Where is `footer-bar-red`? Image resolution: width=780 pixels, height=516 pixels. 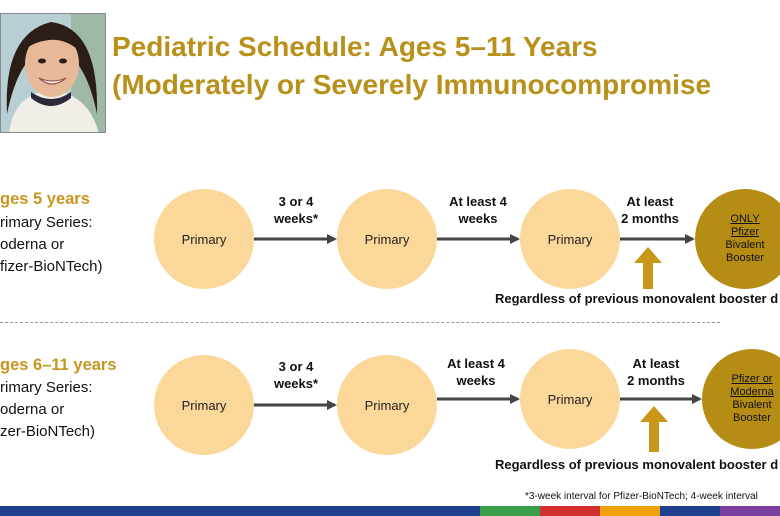 footer-bar-red is located at coordinates (570, 511).